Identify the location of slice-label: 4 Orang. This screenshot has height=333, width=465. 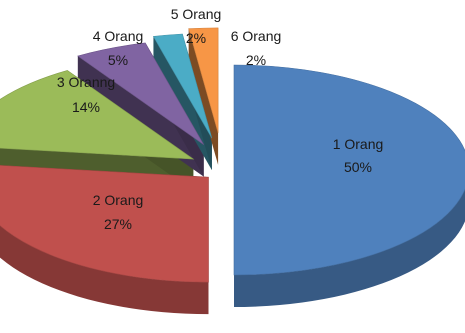
(118, 36).